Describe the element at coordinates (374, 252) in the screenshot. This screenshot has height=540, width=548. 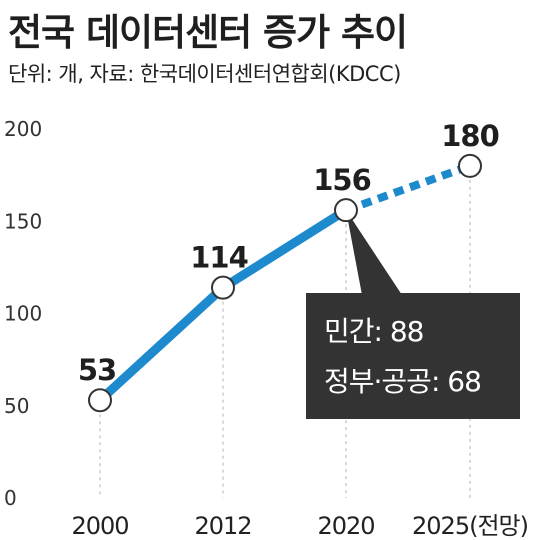
I see `callout-pointer` at that location.